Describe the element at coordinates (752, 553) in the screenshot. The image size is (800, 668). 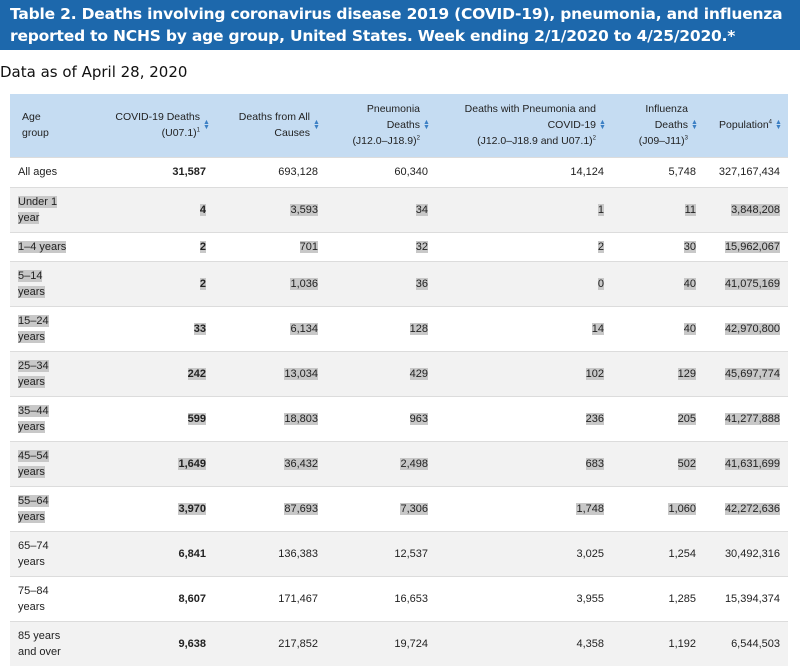
I see `population-cell: 30,492,316` at that location.